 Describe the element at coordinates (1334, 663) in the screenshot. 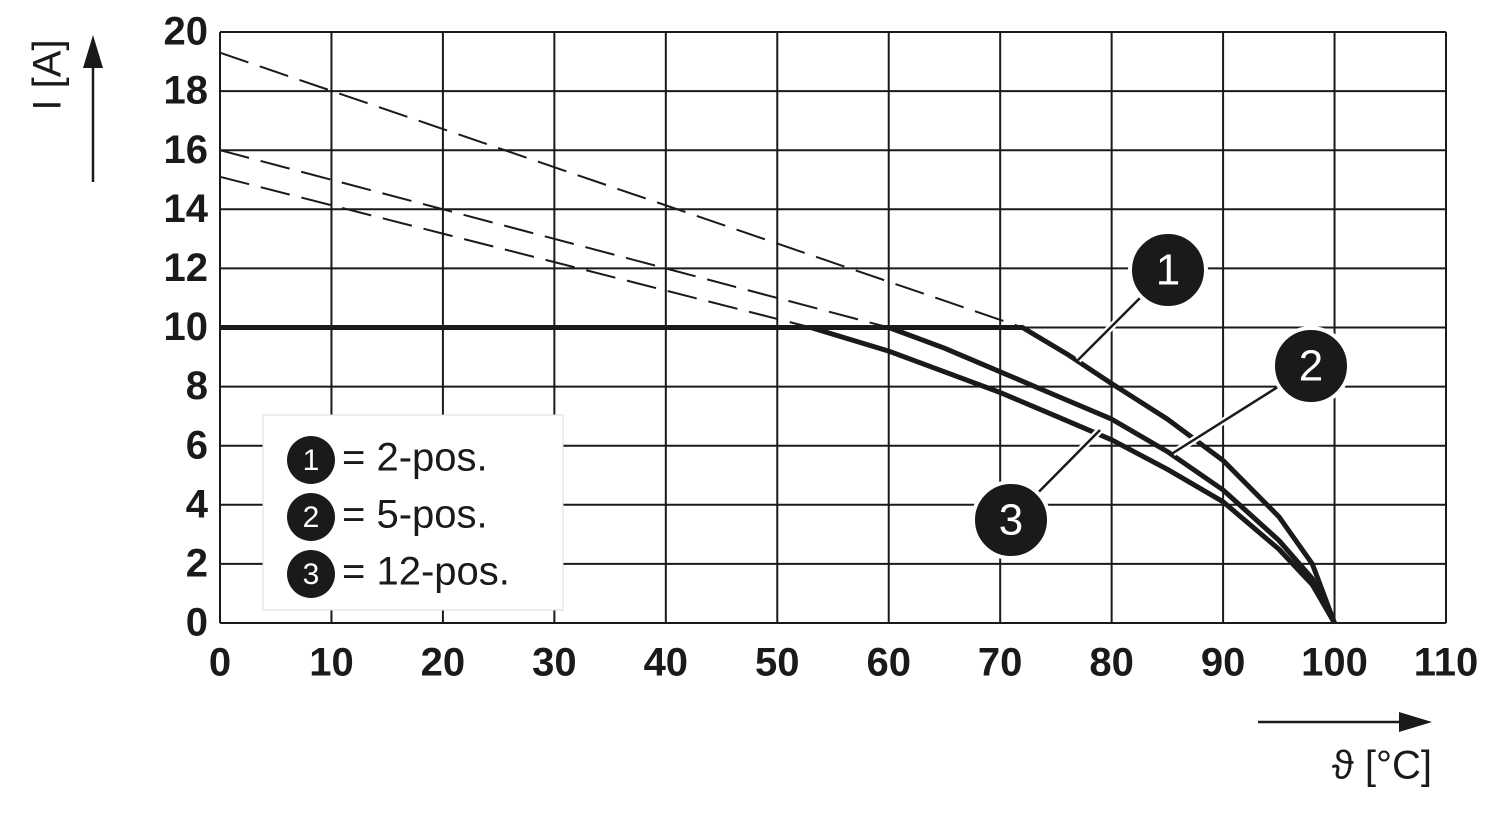

I see `x-tick-label: 100` at that location.